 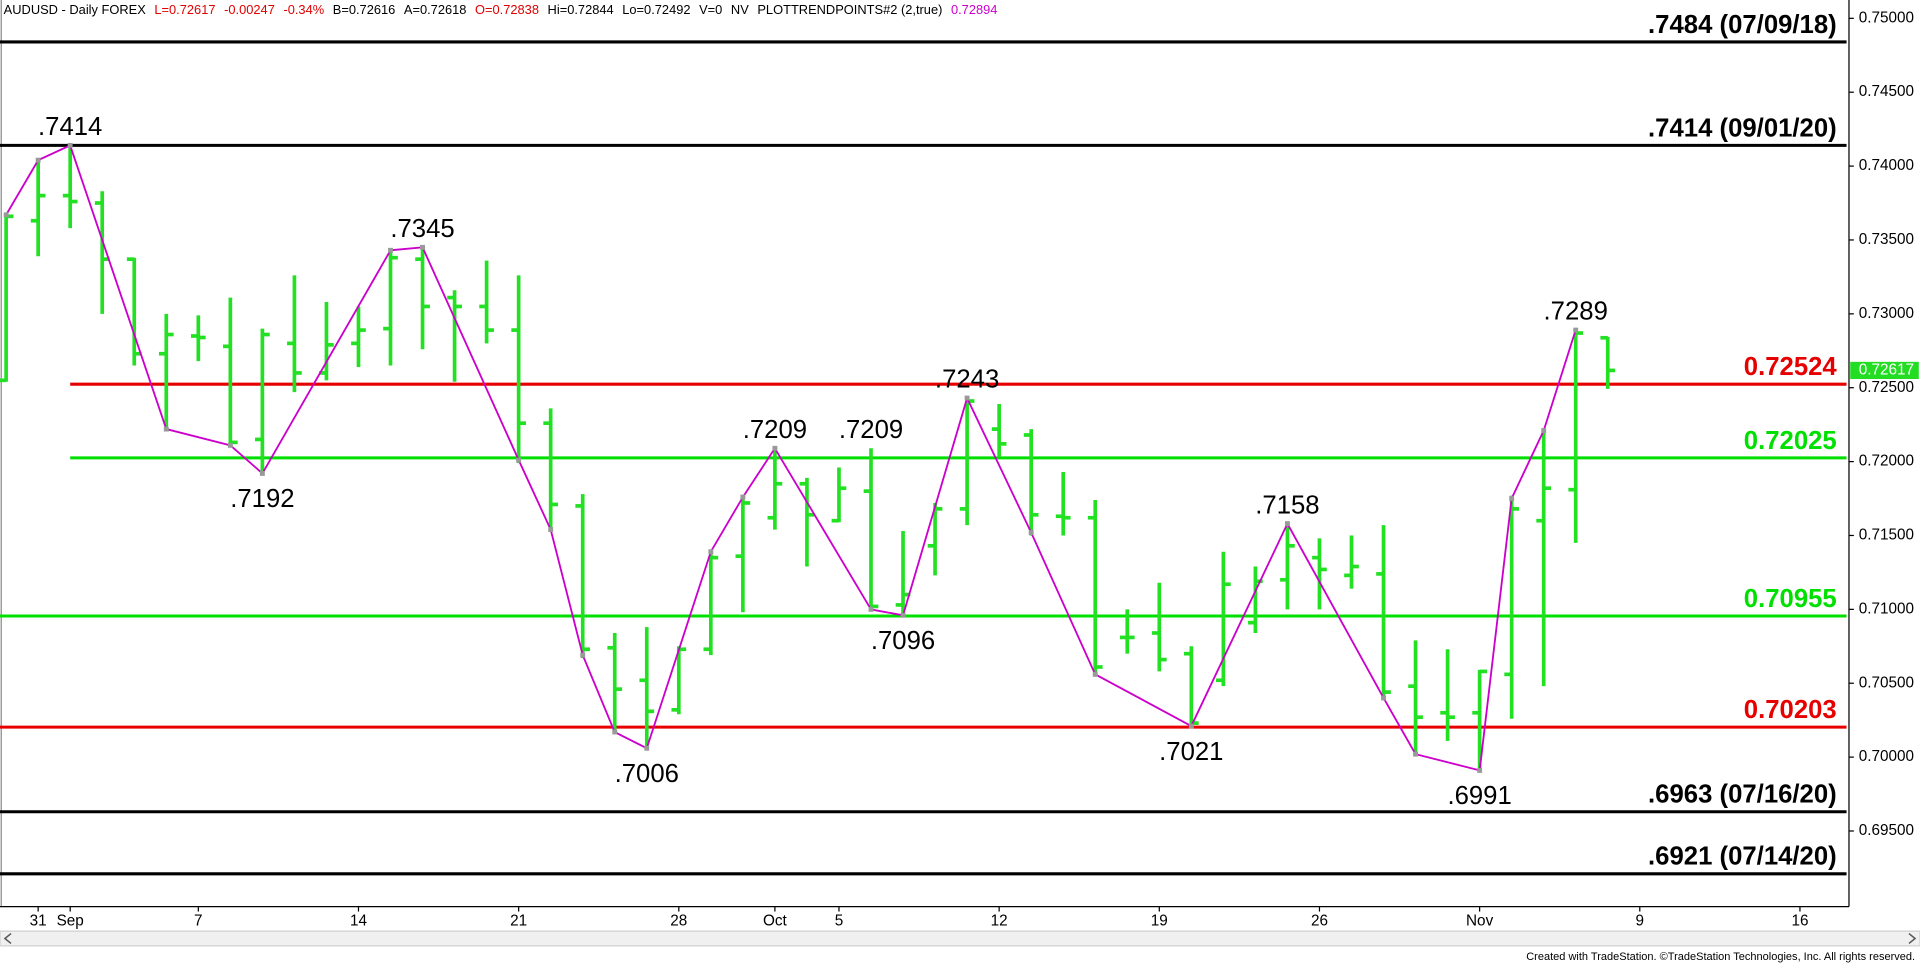 What do you see at coordinates (1742, 25) in the screenshot?
I see `level-label: .7484 (07/09/18)` at bounding box center [1742, 25].